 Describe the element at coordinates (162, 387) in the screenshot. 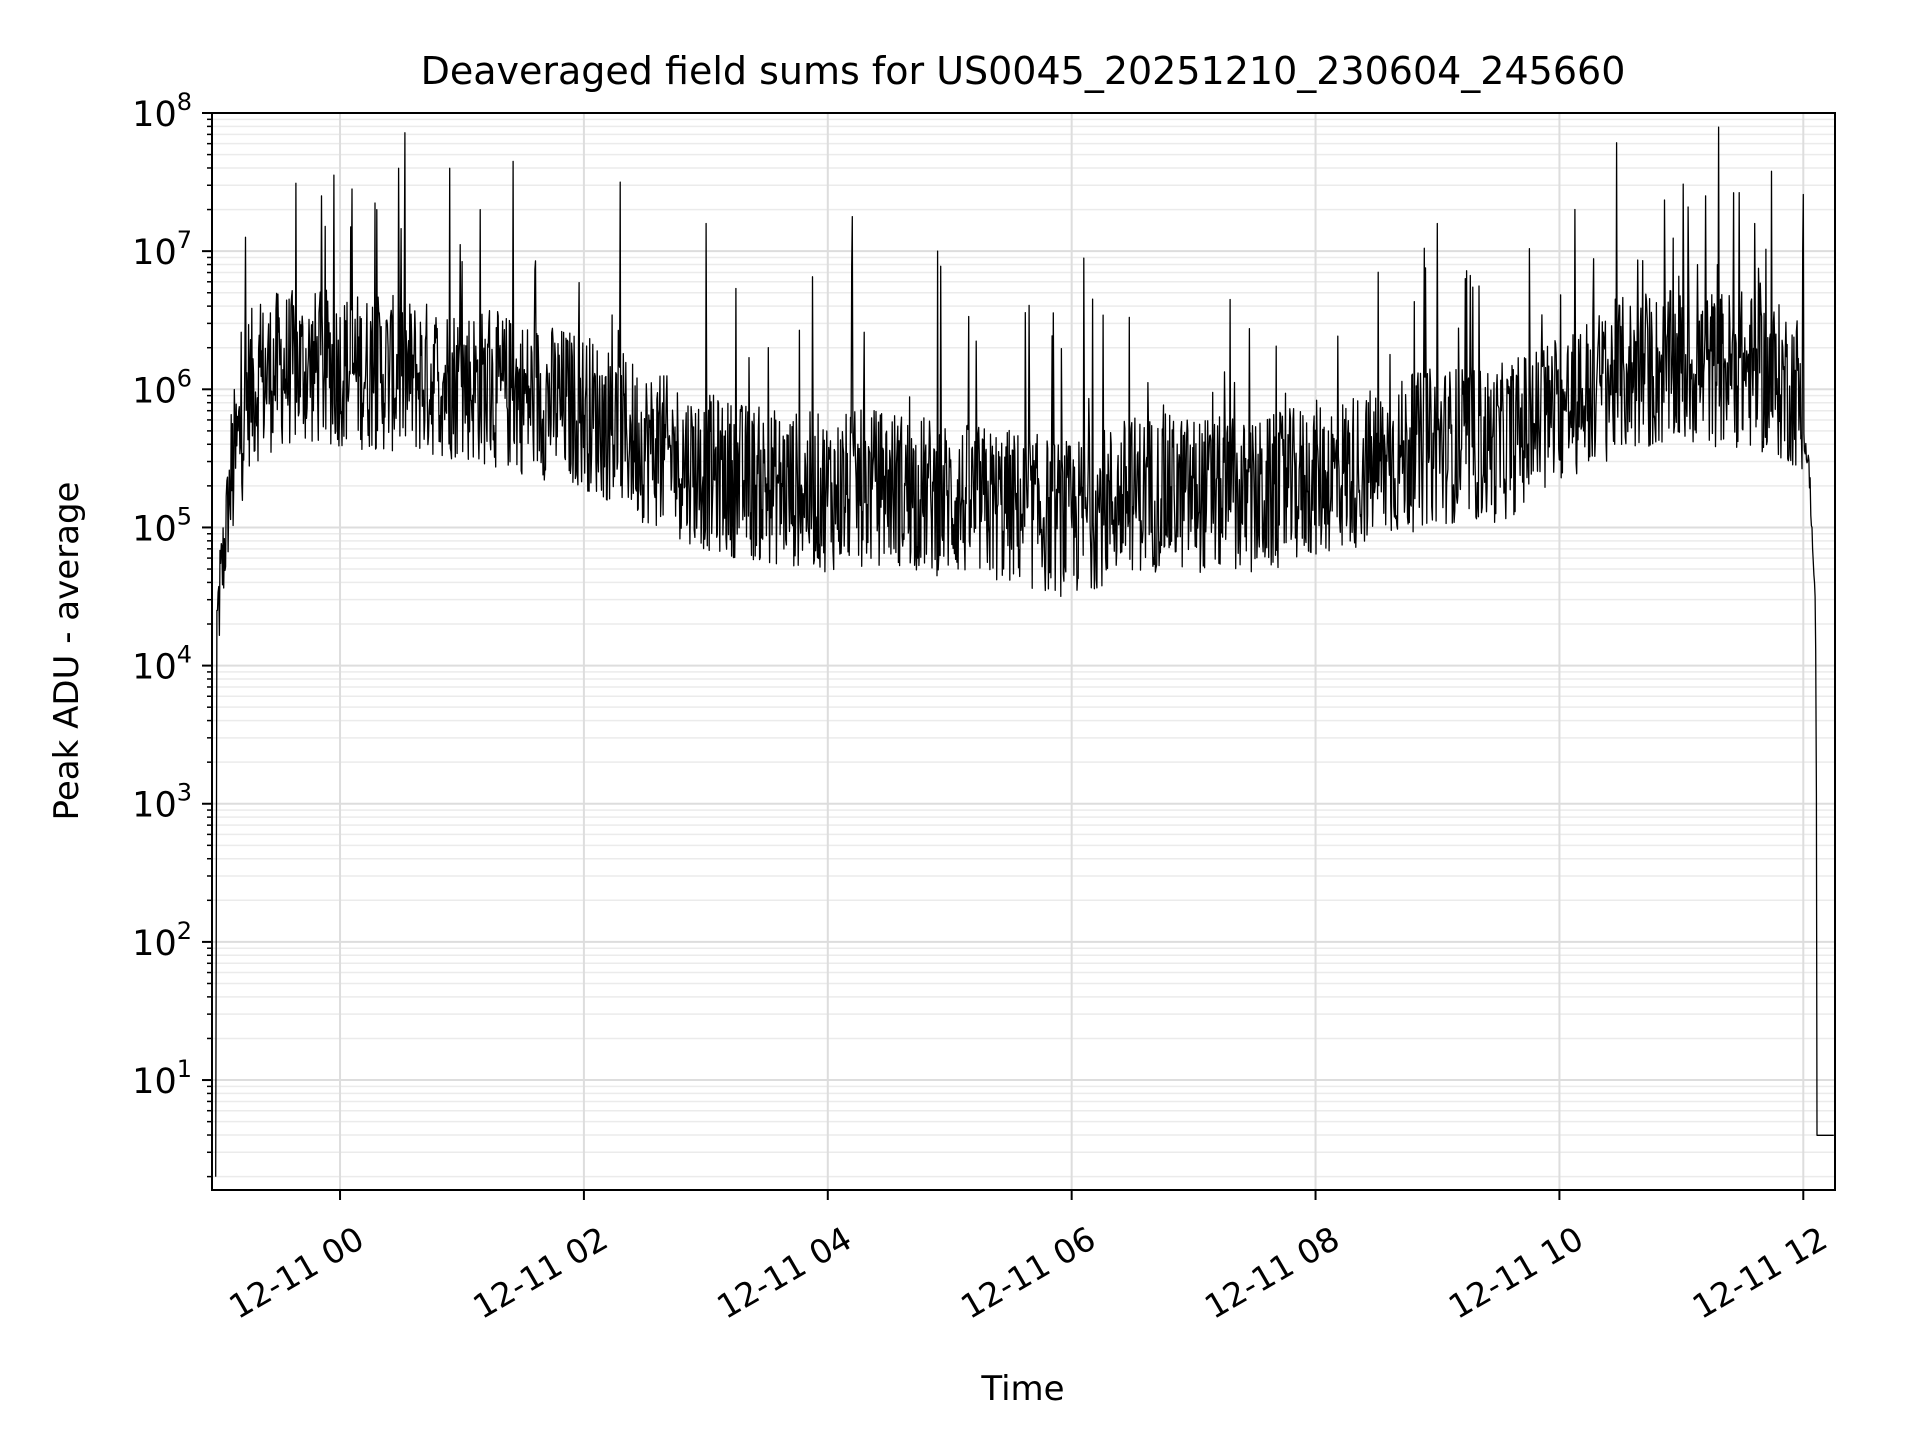

I see `y-tick-label: 10⁶` at that location.